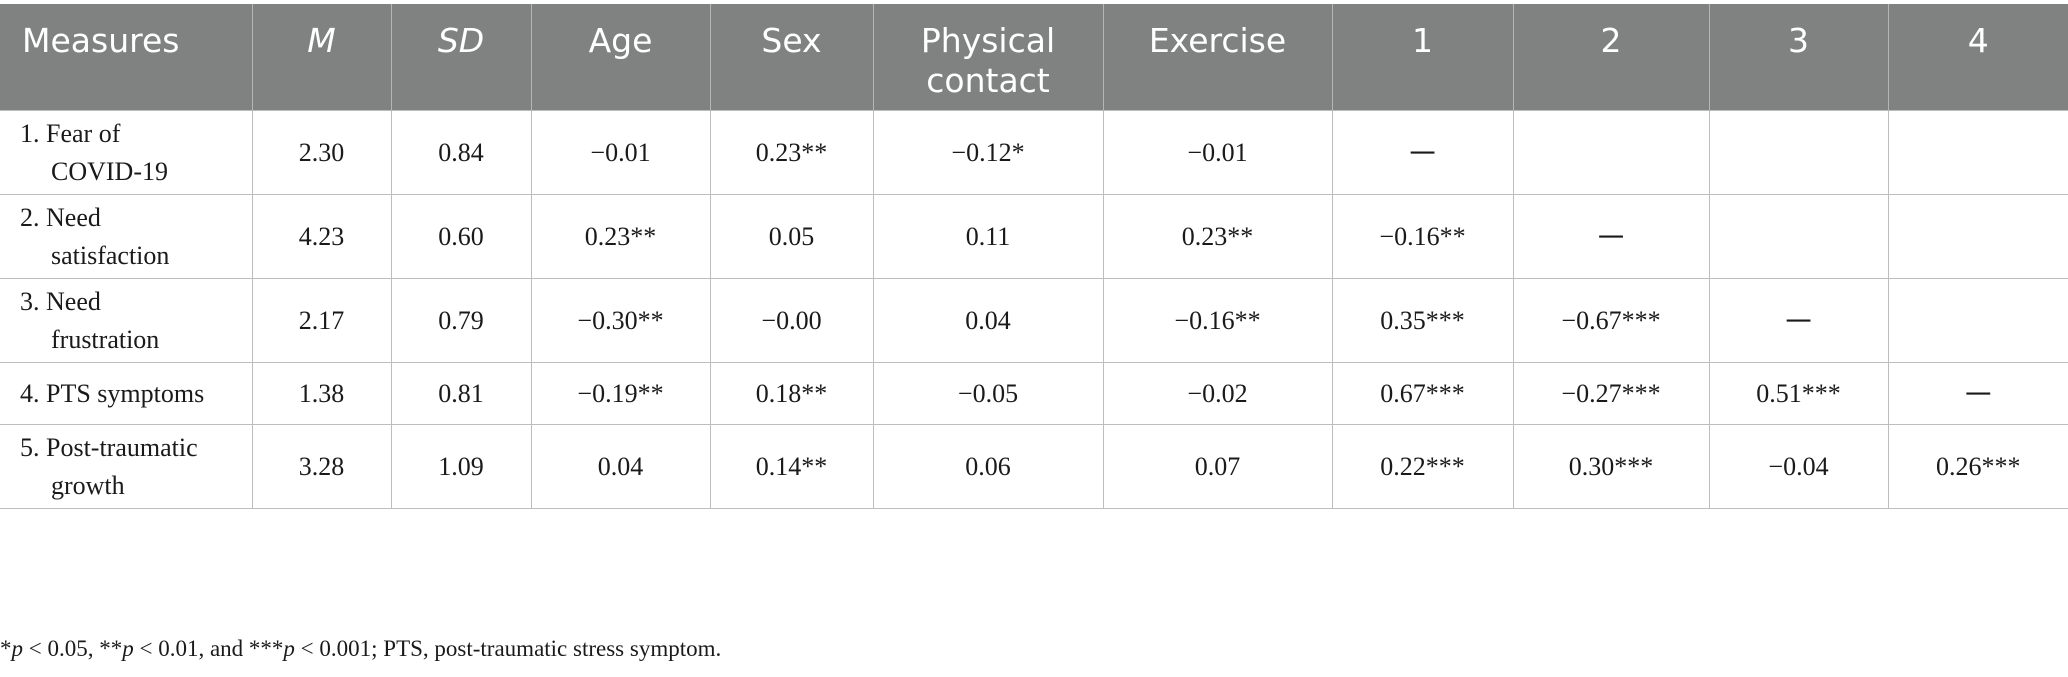 The height and width of the screenshot is (677, 2068). What do you see at coordinates (1422, 320) in the screenshot?
I see `cell-1: 0.35***` at bounding box center [1422, 320].